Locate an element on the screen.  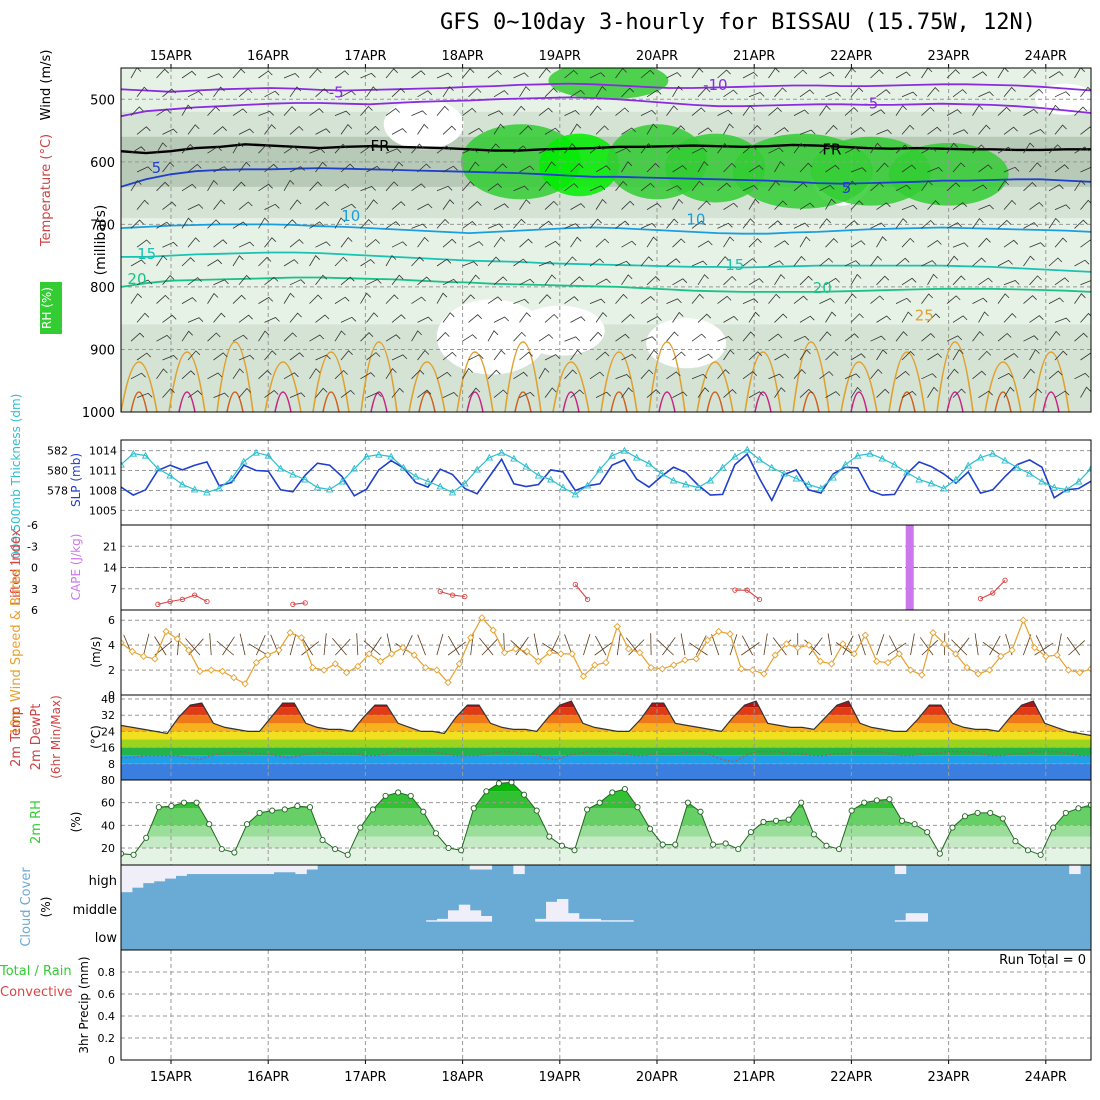
date-label-top: 21APR is located at coordinates (754, 56).